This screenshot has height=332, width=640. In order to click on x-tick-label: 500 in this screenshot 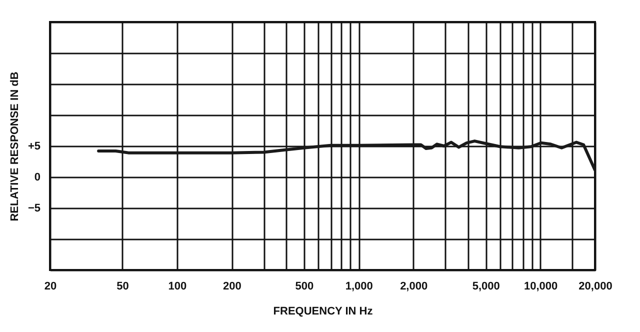, I will do `click(304, 286)`.